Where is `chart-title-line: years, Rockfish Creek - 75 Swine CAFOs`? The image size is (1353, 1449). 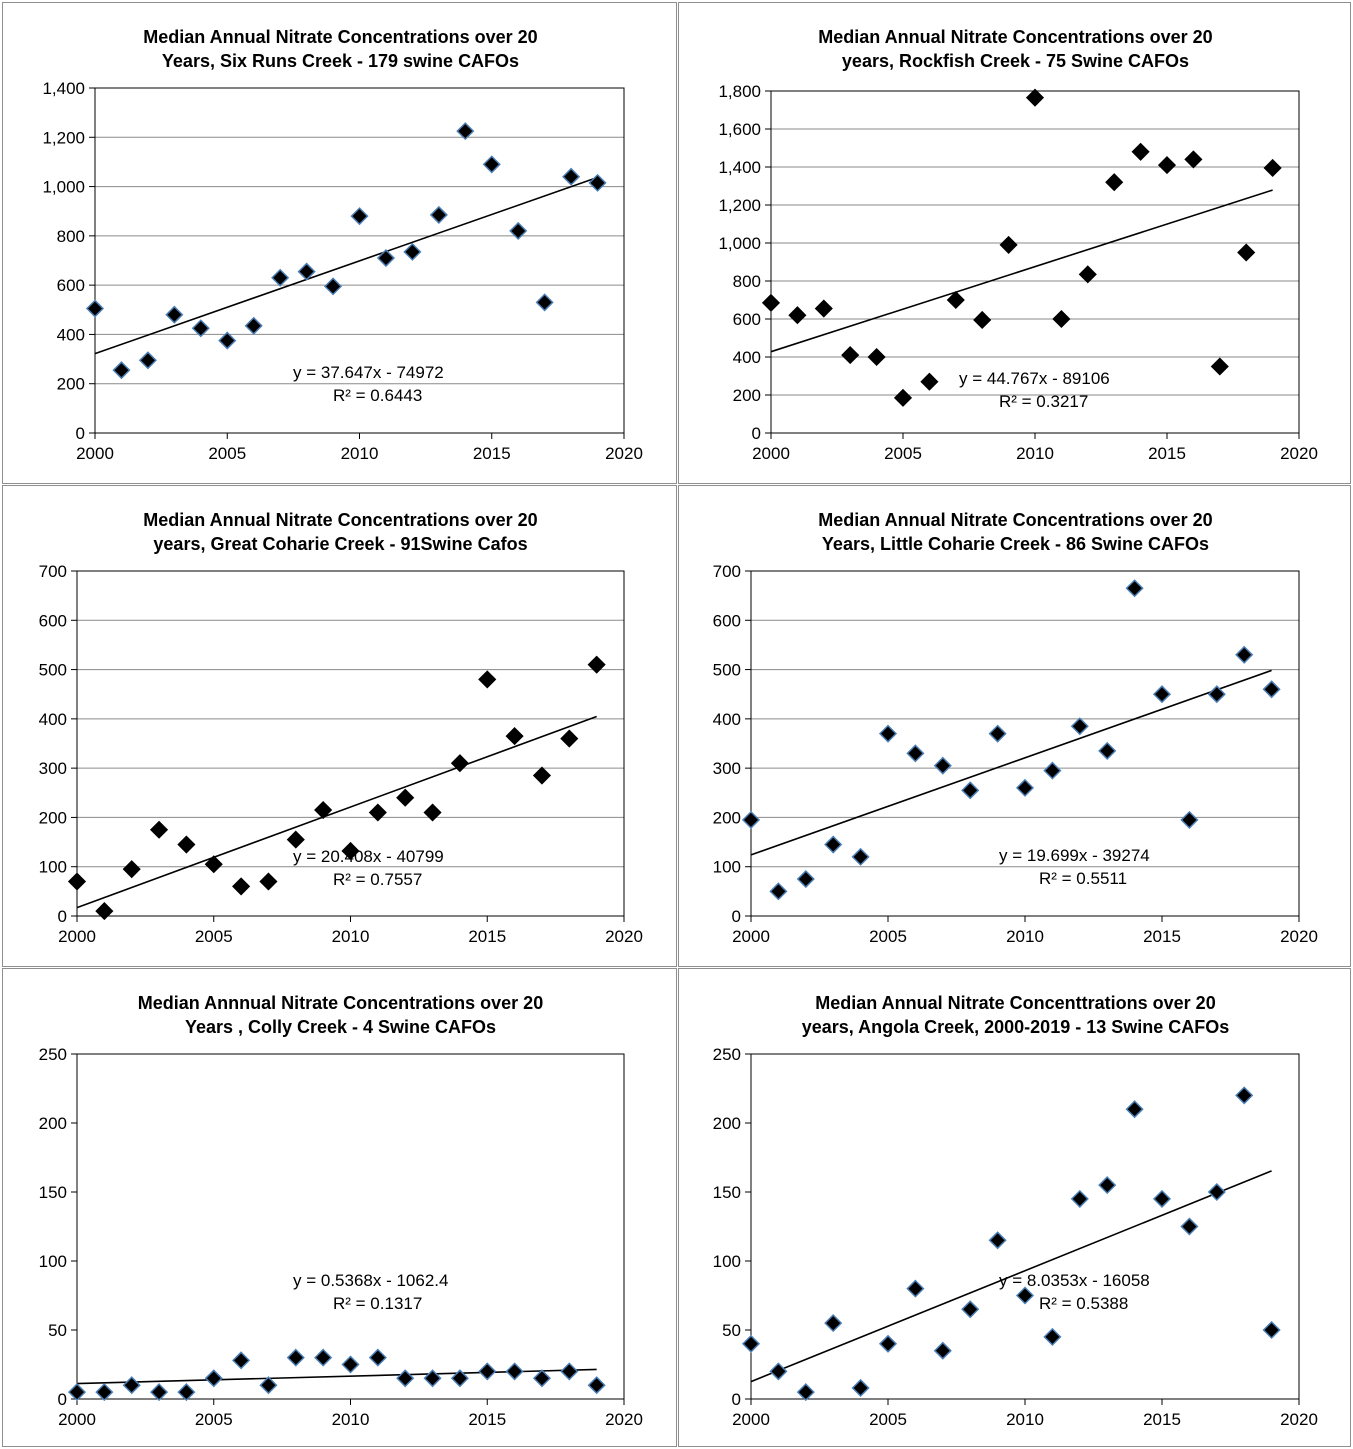
chart-title-line: years, Rockfish Creek - 75 Swine CAFOs is located at coordinates (1015, 61).